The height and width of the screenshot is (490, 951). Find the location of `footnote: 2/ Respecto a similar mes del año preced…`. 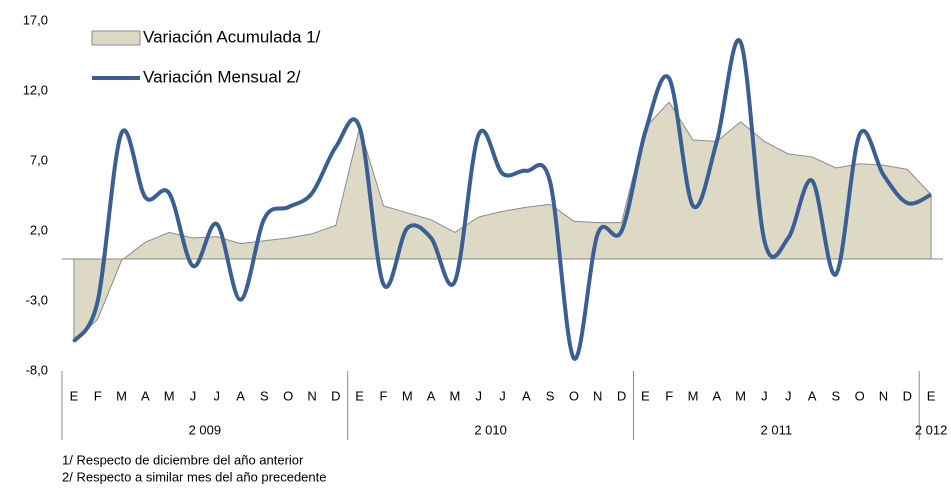

footnote: 2/ Respecto a similar mes del año preced… is located at coordinates (194, 476).